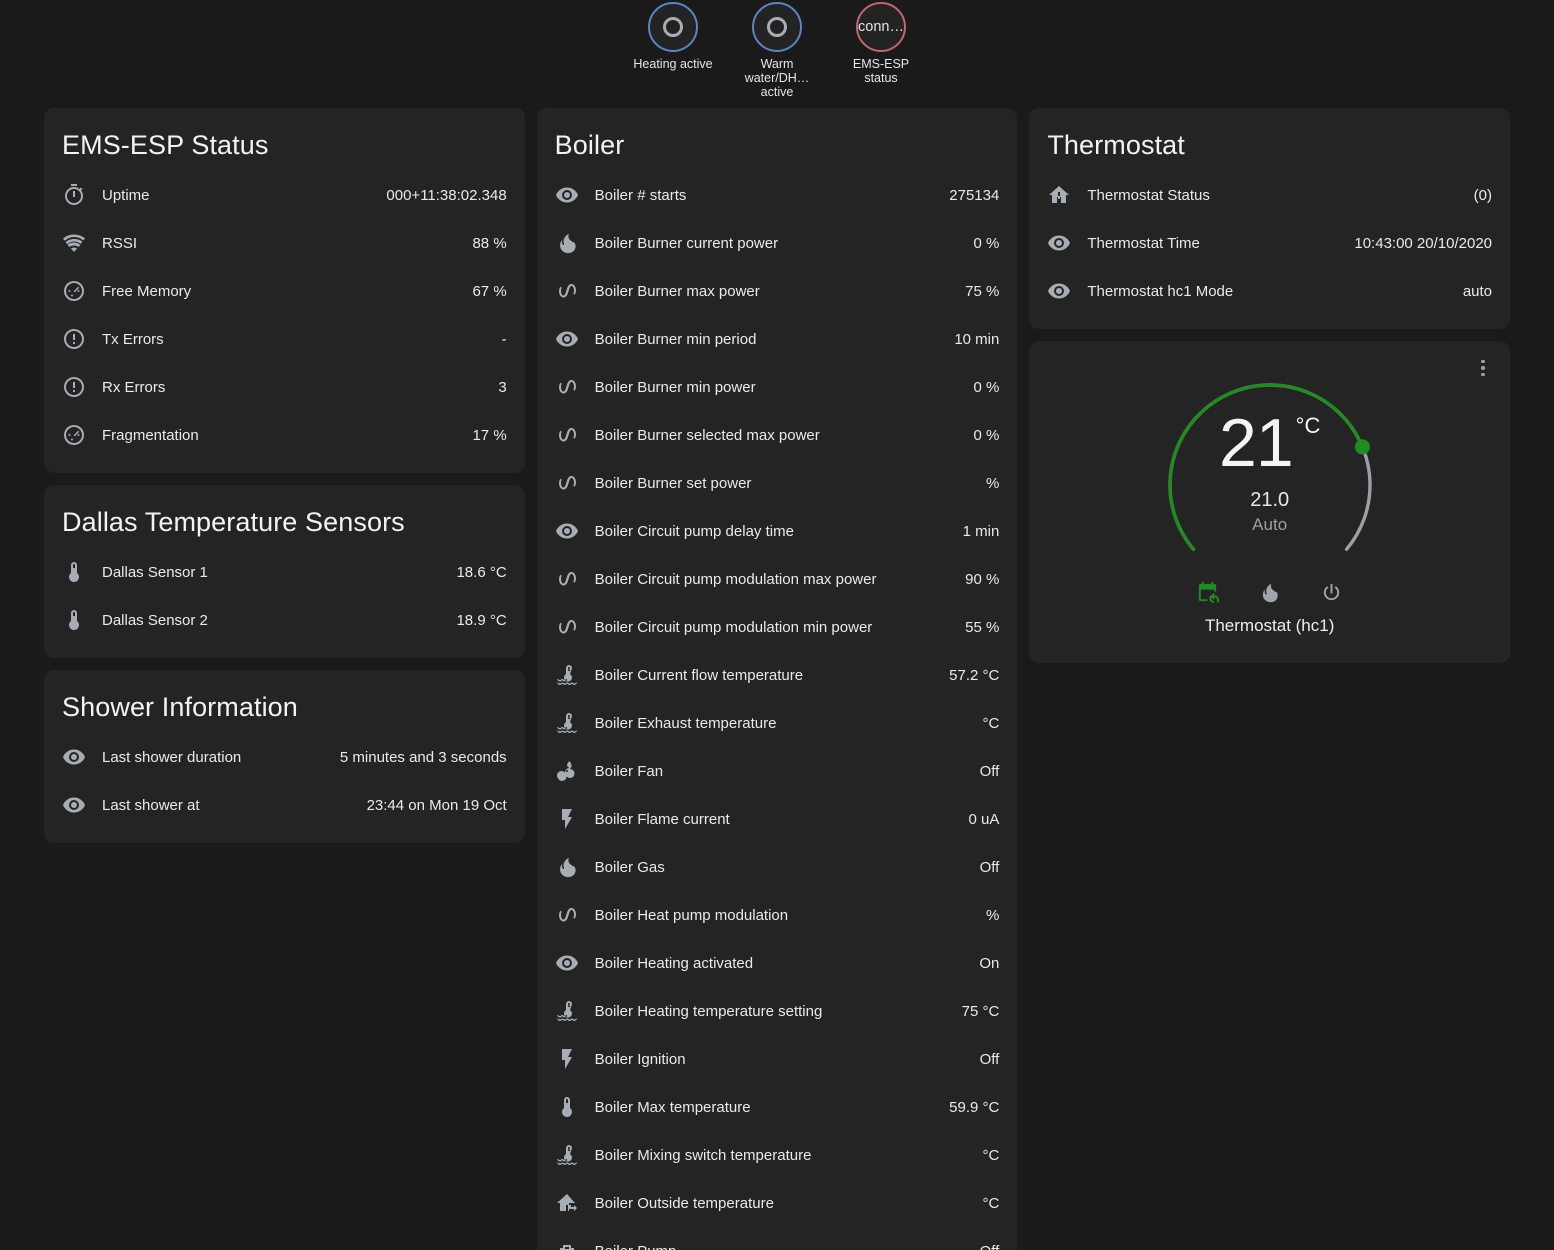 This screenshot has height=1250, width=1554. What do you see at coordinates (777, 531) in the screenshot?
I see `table-row: Boiler Circuit pump delay time 1 min` at bounding box center [777, 531].